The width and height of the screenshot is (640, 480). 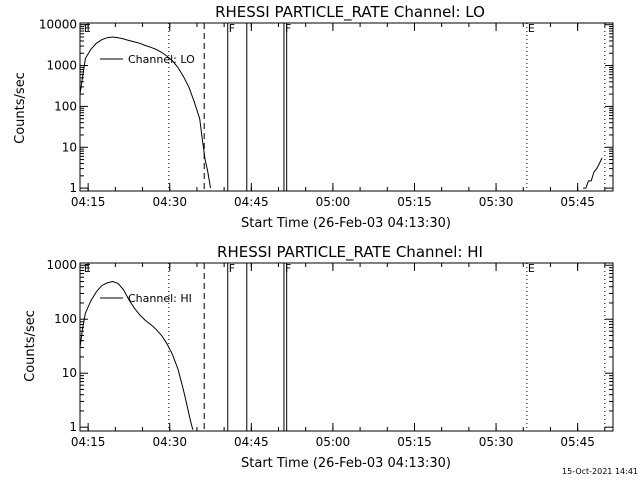 I want to click on panel-lo-ylabel: Counts/sec, so click(x=20, y=108).